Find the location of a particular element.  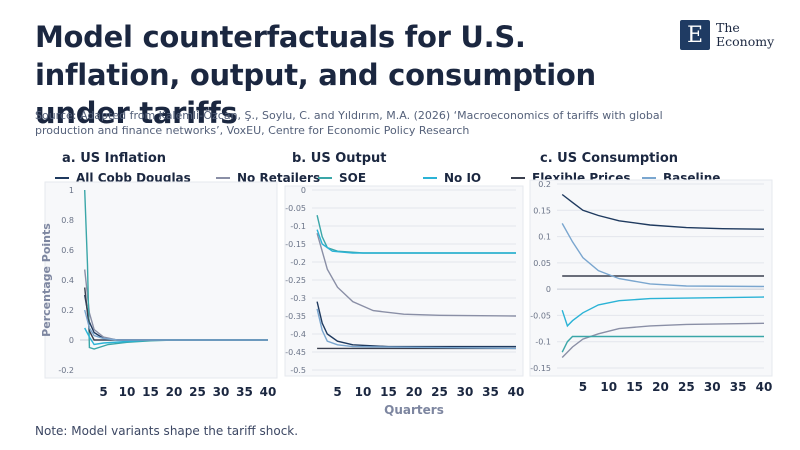

logo-line-2: Economy is located at coordinates (745, 41).